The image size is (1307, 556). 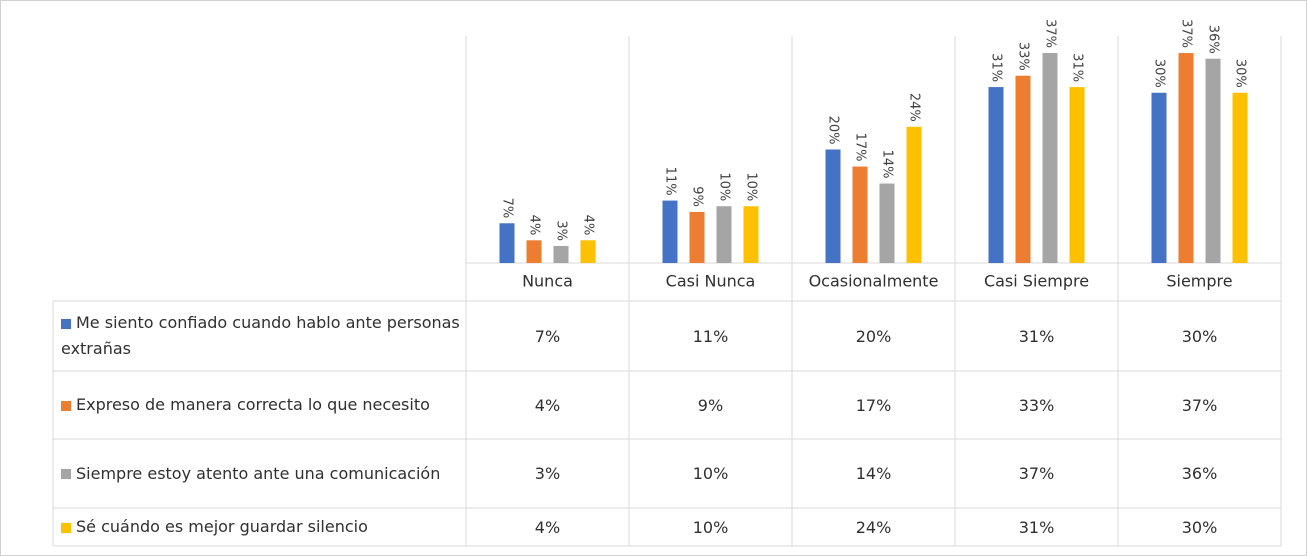 I want to click on data-label: 9%, so click(x=697, y=196).